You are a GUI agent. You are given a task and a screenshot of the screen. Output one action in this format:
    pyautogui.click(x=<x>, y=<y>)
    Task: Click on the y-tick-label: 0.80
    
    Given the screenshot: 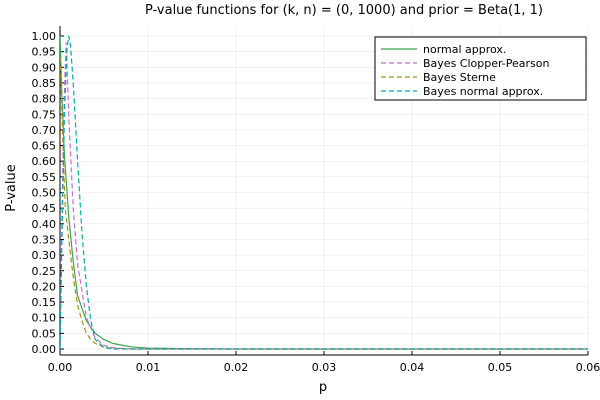 What is the action you would take?
    pyautogui.click(x=44, y=99)
    